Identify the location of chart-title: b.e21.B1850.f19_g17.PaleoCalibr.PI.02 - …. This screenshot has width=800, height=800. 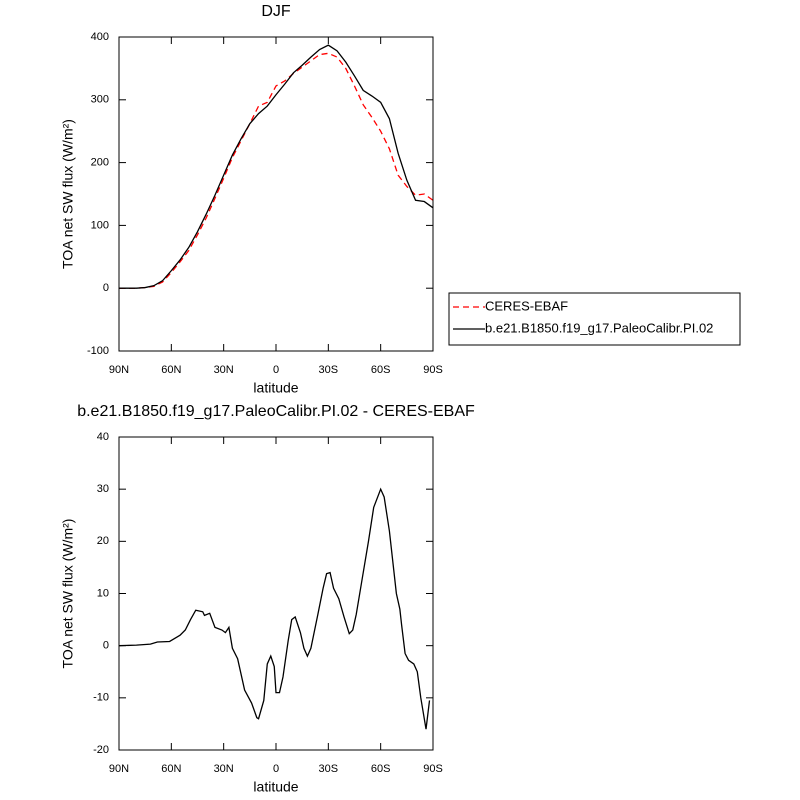
(276, 411).